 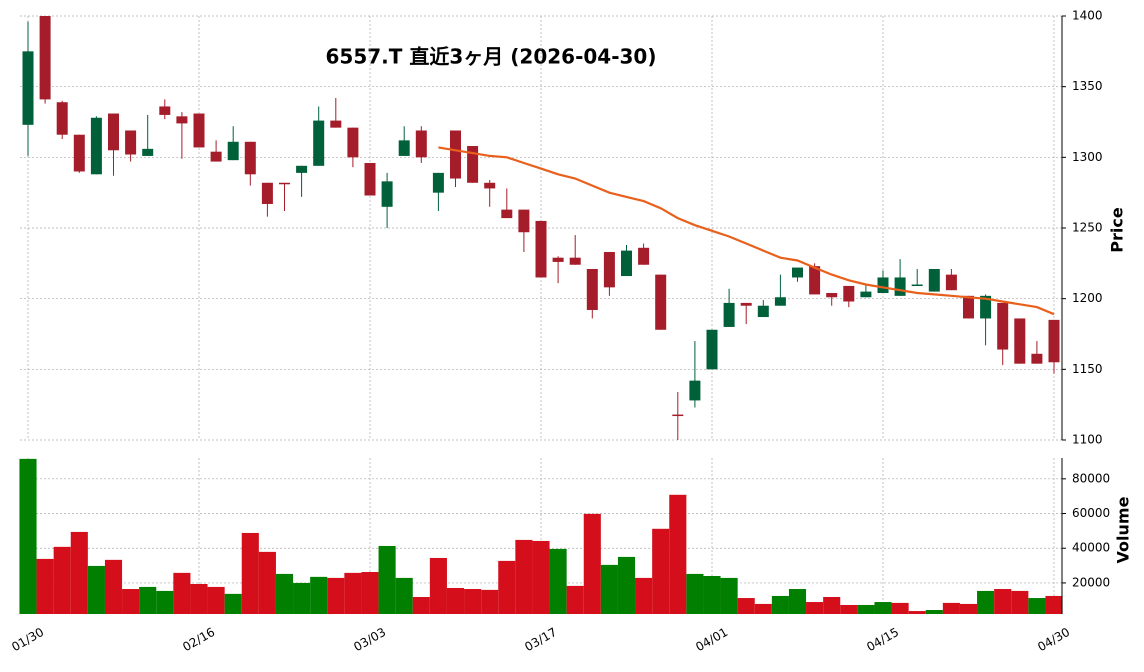 What do you see at coordinates (1053, 639) in the screenshot?
I see `x-tick-label: 04/30` at bounding box center [1053, 639].